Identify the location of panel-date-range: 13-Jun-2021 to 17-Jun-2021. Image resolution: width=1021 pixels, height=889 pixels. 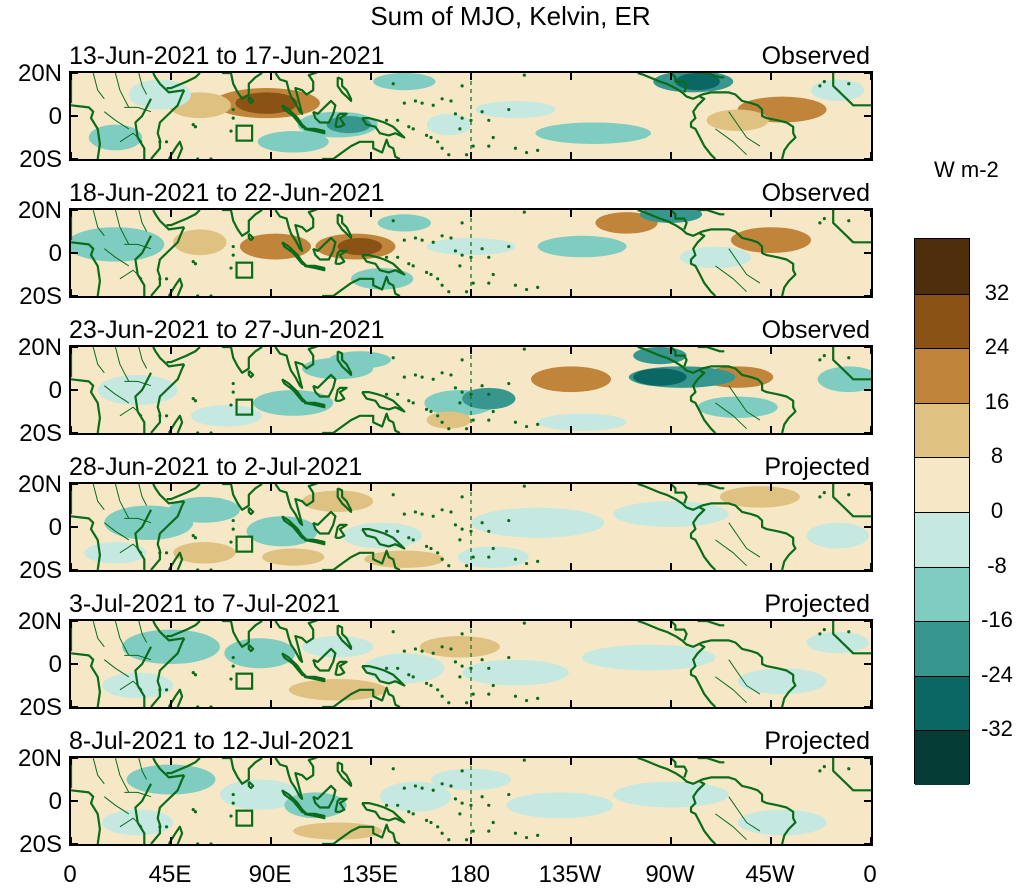
(227, 56).